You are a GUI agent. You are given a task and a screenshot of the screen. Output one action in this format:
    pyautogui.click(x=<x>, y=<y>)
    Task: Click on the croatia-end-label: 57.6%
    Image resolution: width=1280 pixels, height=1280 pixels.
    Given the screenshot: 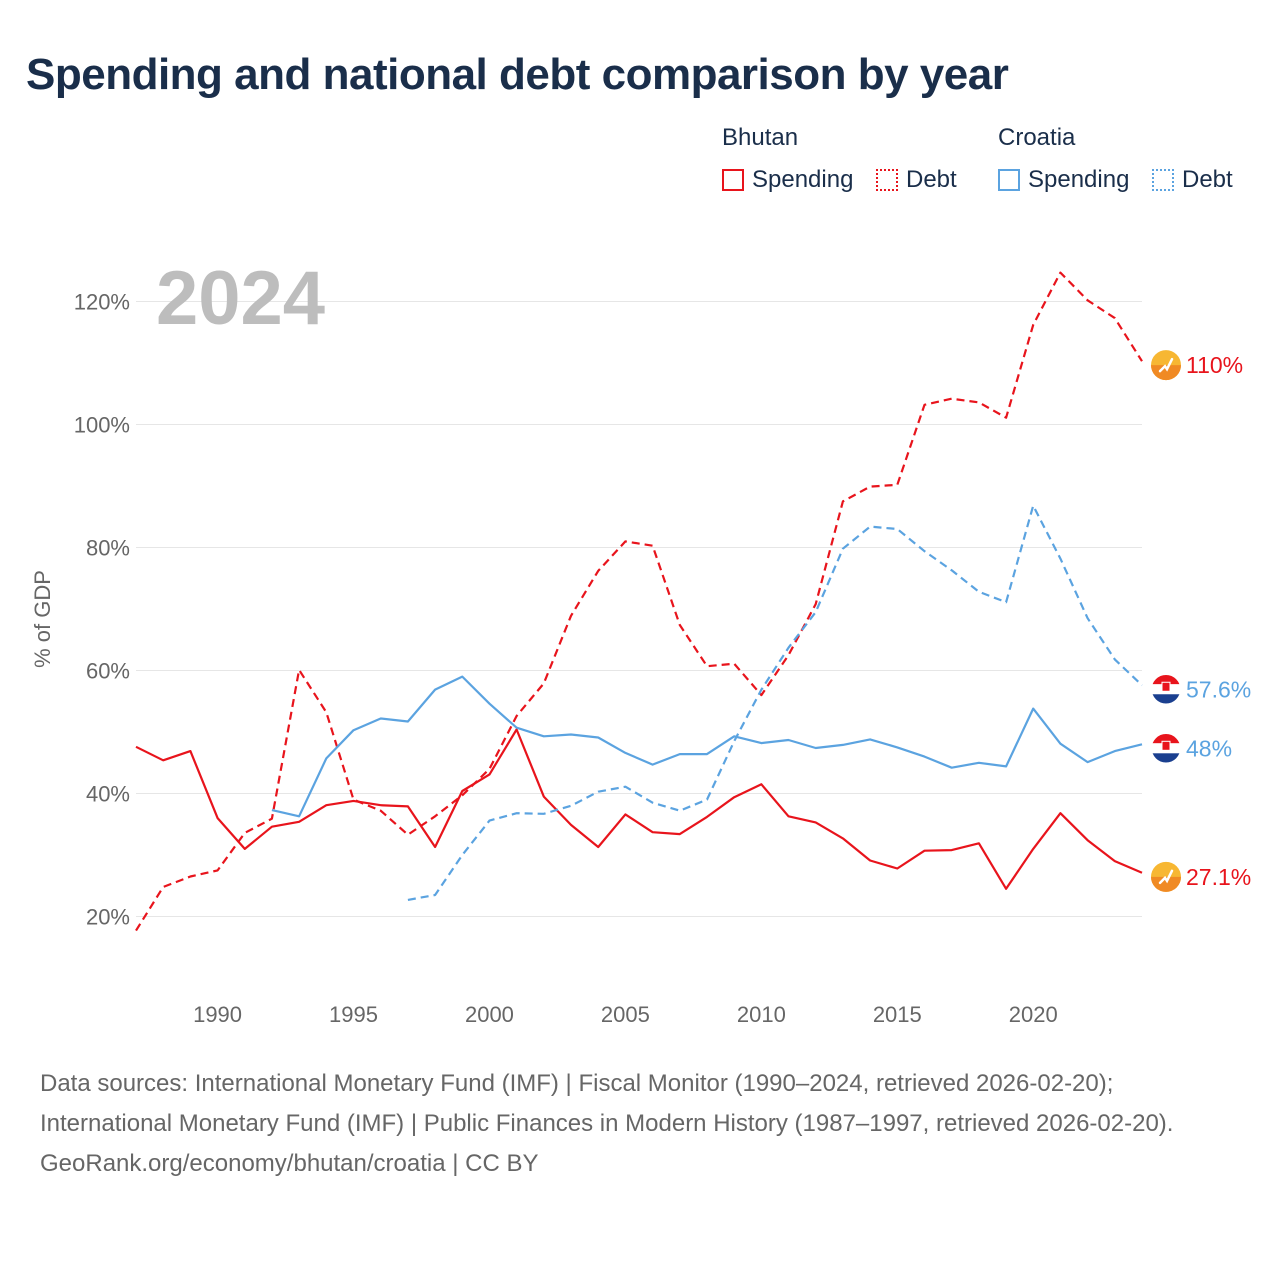 What is the action you would take?
    pyautogui.click(x=1218, y=689)
    